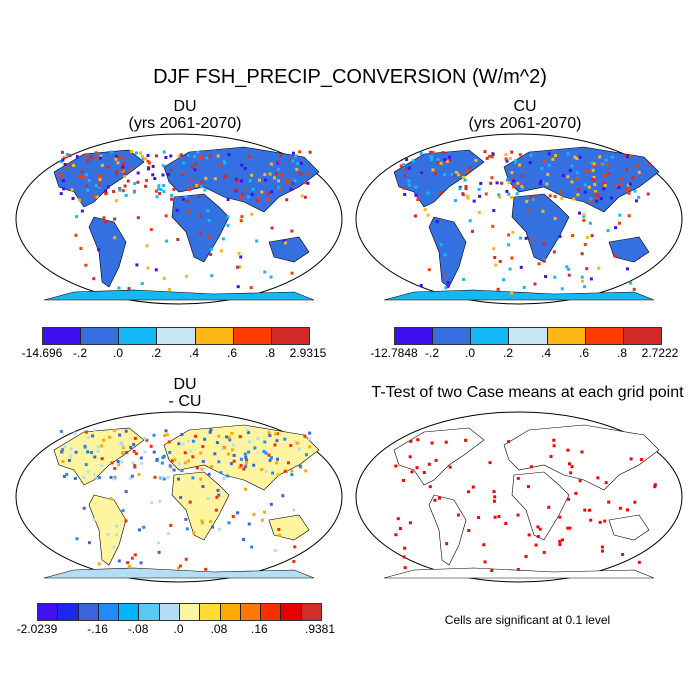  I want to click on colorbar-label: .0, so click(470, 353).